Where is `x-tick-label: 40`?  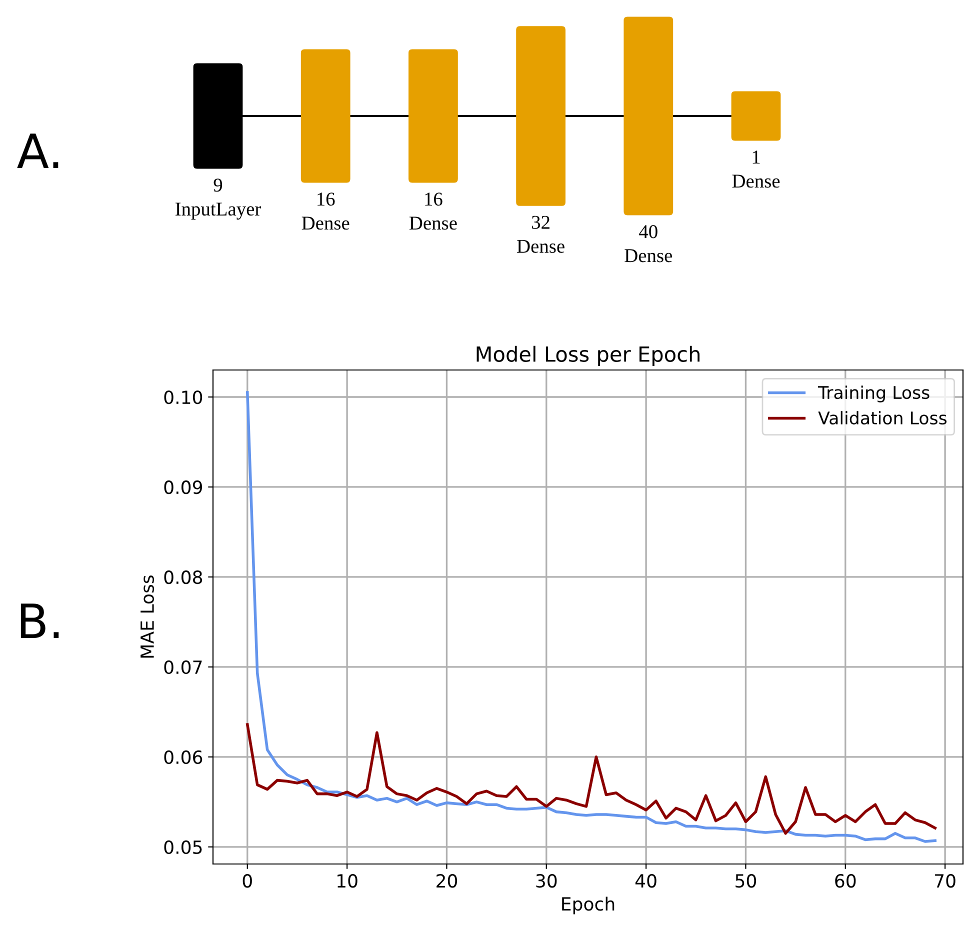
x-tick-label: 40 is located at coordinates (645, 881).